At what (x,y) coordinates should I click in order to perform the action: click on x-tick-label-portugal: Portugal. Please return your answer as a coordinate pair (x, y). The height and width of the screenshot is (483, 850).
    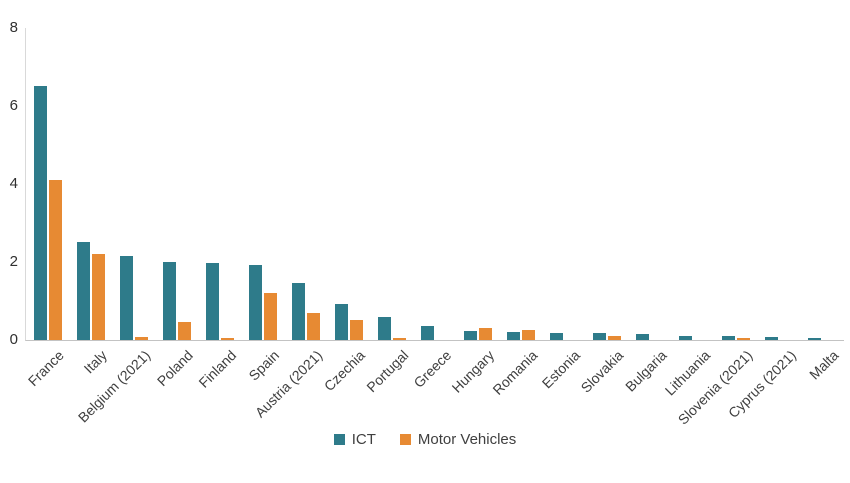
    Looking at the image, I should click on (387, 371).